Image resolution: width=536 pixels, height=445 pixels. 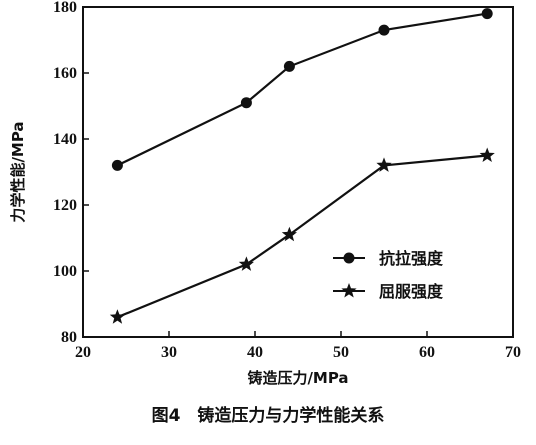 What do you see at coordinates (513, 352) in the screenshot?
I see `x-tick-label: 70` at bounding box center [513, 352].